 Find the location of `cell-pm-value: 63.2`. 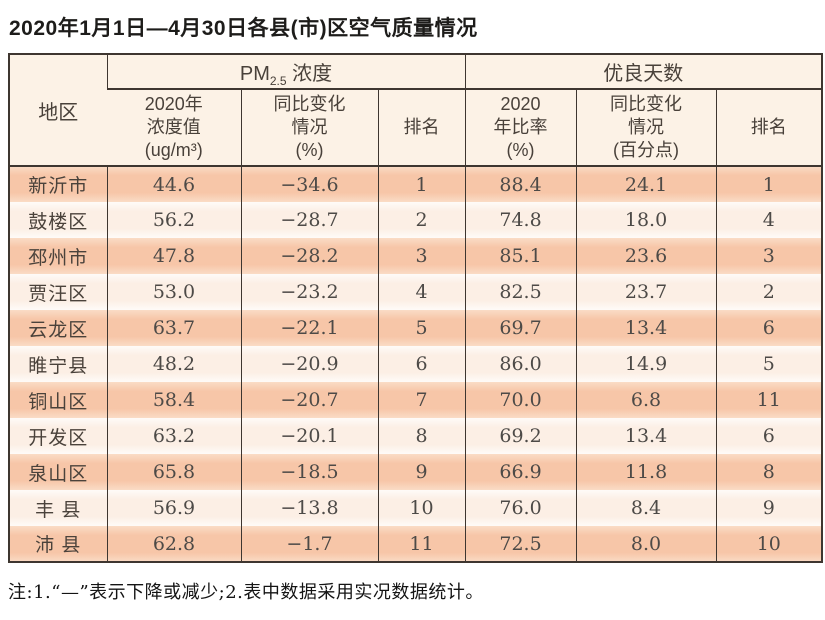

cell-pm-value: 63.2 is located at coordinates (173, 436).